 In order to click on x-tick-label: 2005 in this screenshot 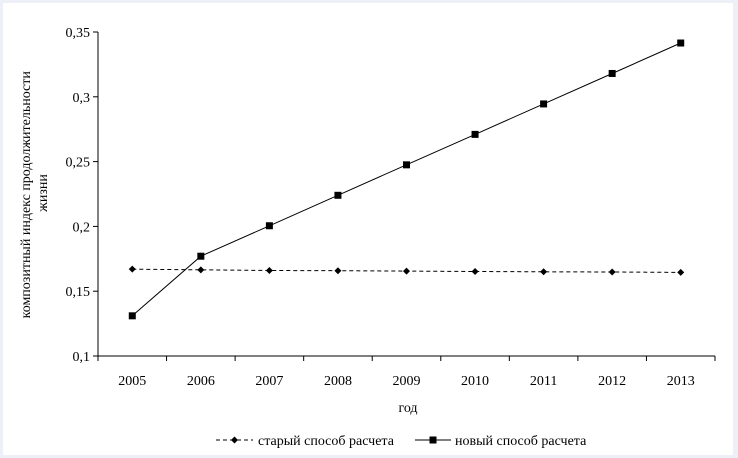, I will do `click(132, 381)`.